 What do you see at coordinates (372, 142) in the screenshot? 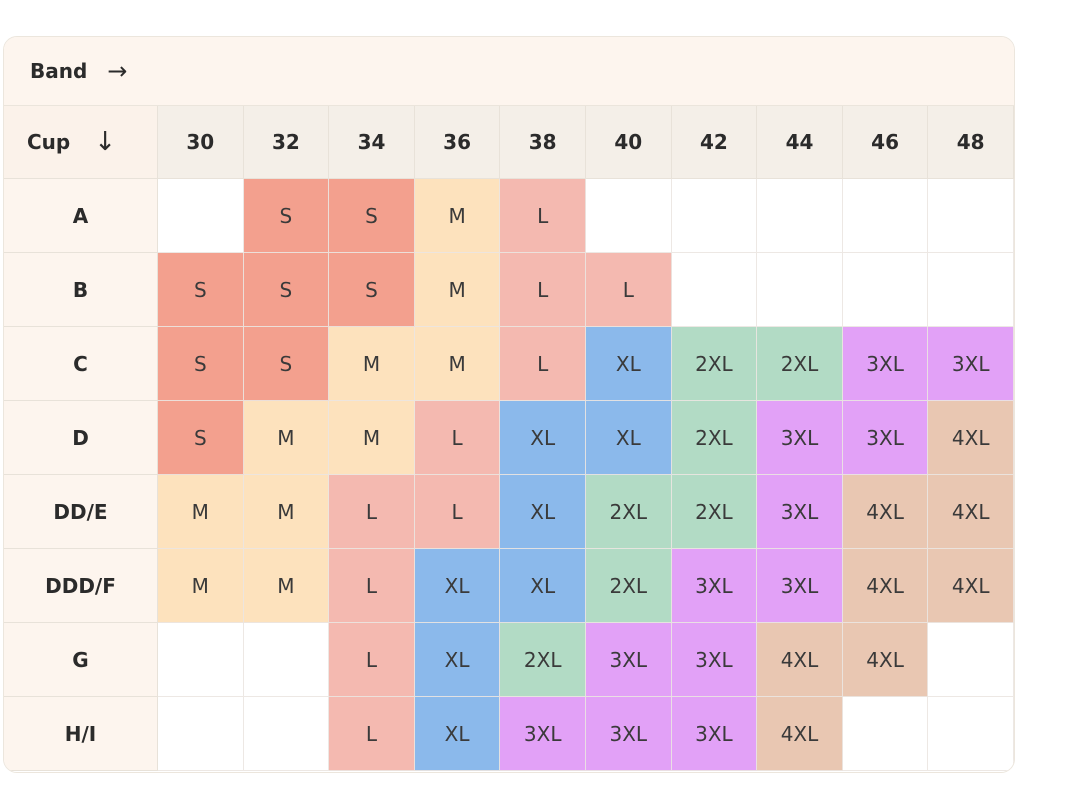
I see `band-header-34: 34` at bounding box center [372, 142].